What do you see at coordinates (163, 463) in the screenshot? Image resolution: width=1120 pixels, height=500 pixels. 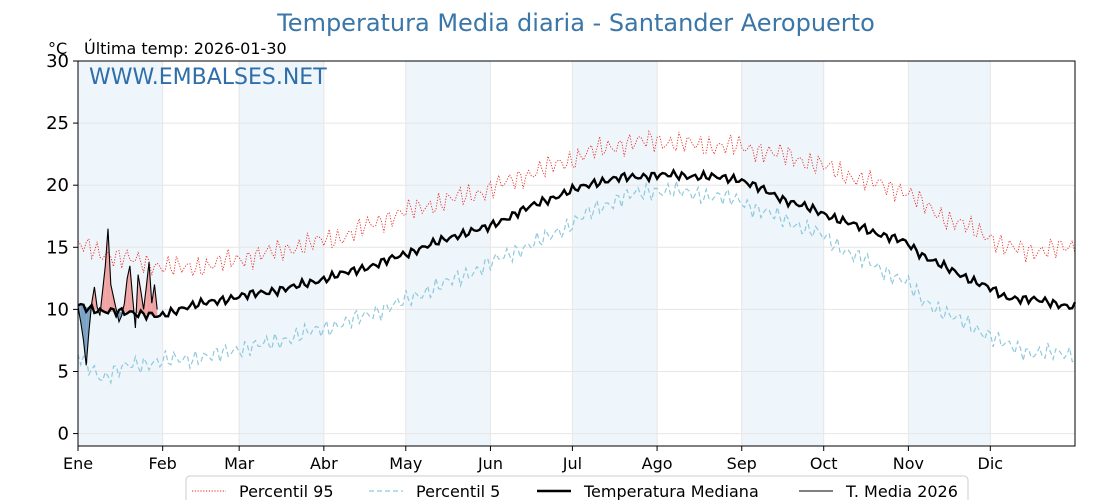 I see `x-tick-label-feb: Feb` at bounding box center [163, 463].